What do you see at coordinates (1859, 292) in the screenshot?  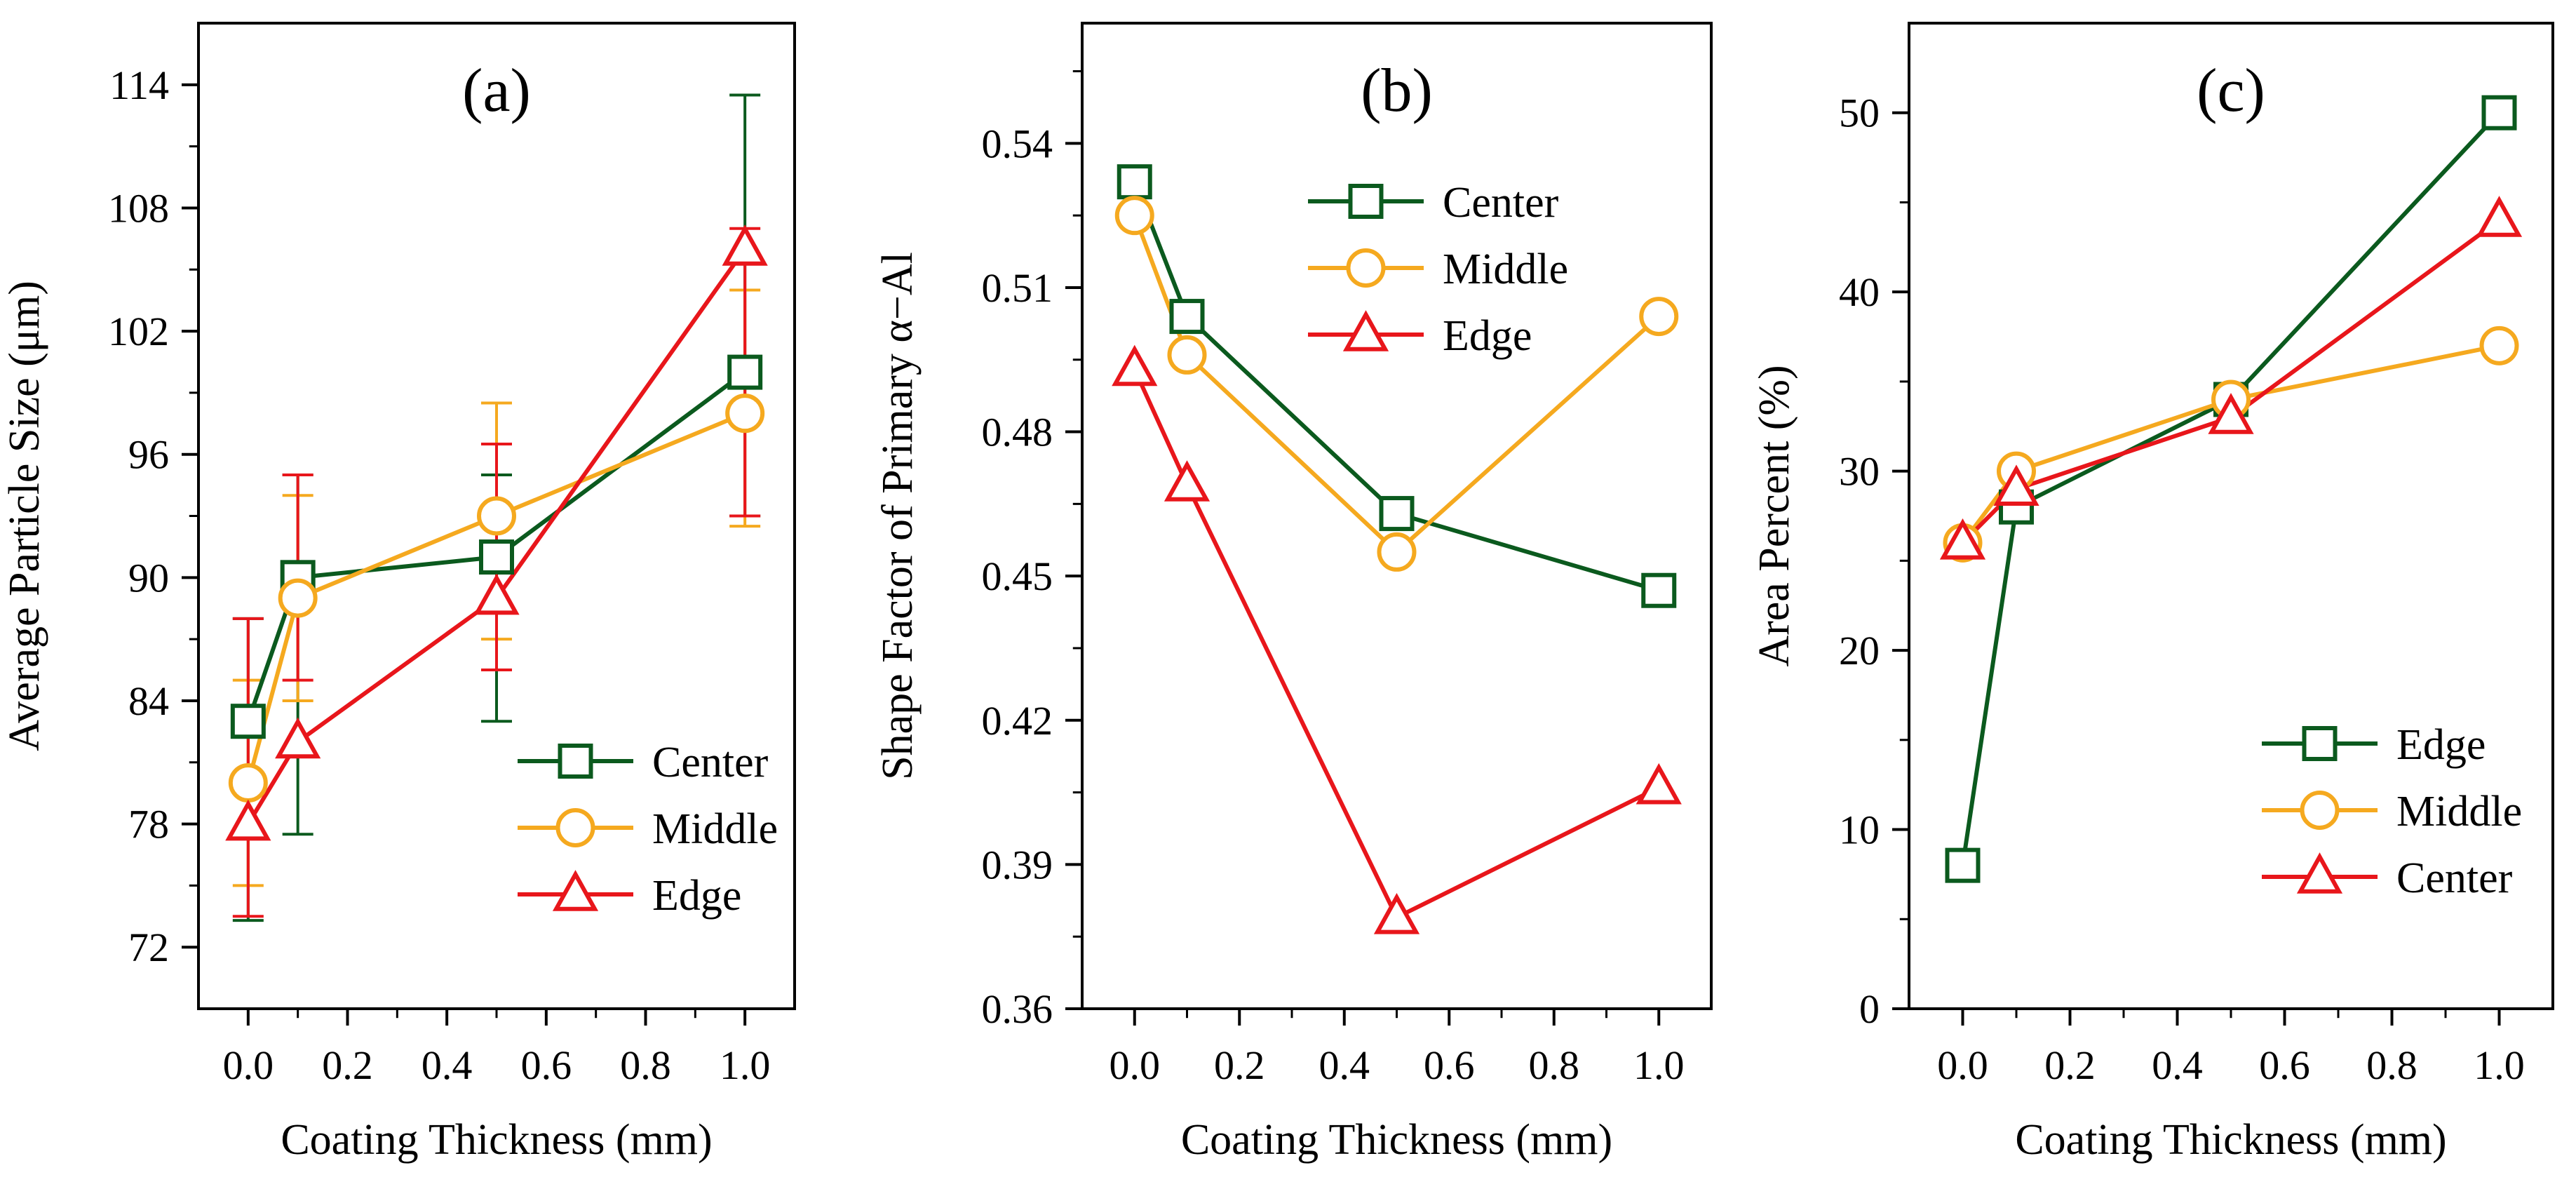 I see `y-tick-label: 40` at bounding box center [1859, 292].